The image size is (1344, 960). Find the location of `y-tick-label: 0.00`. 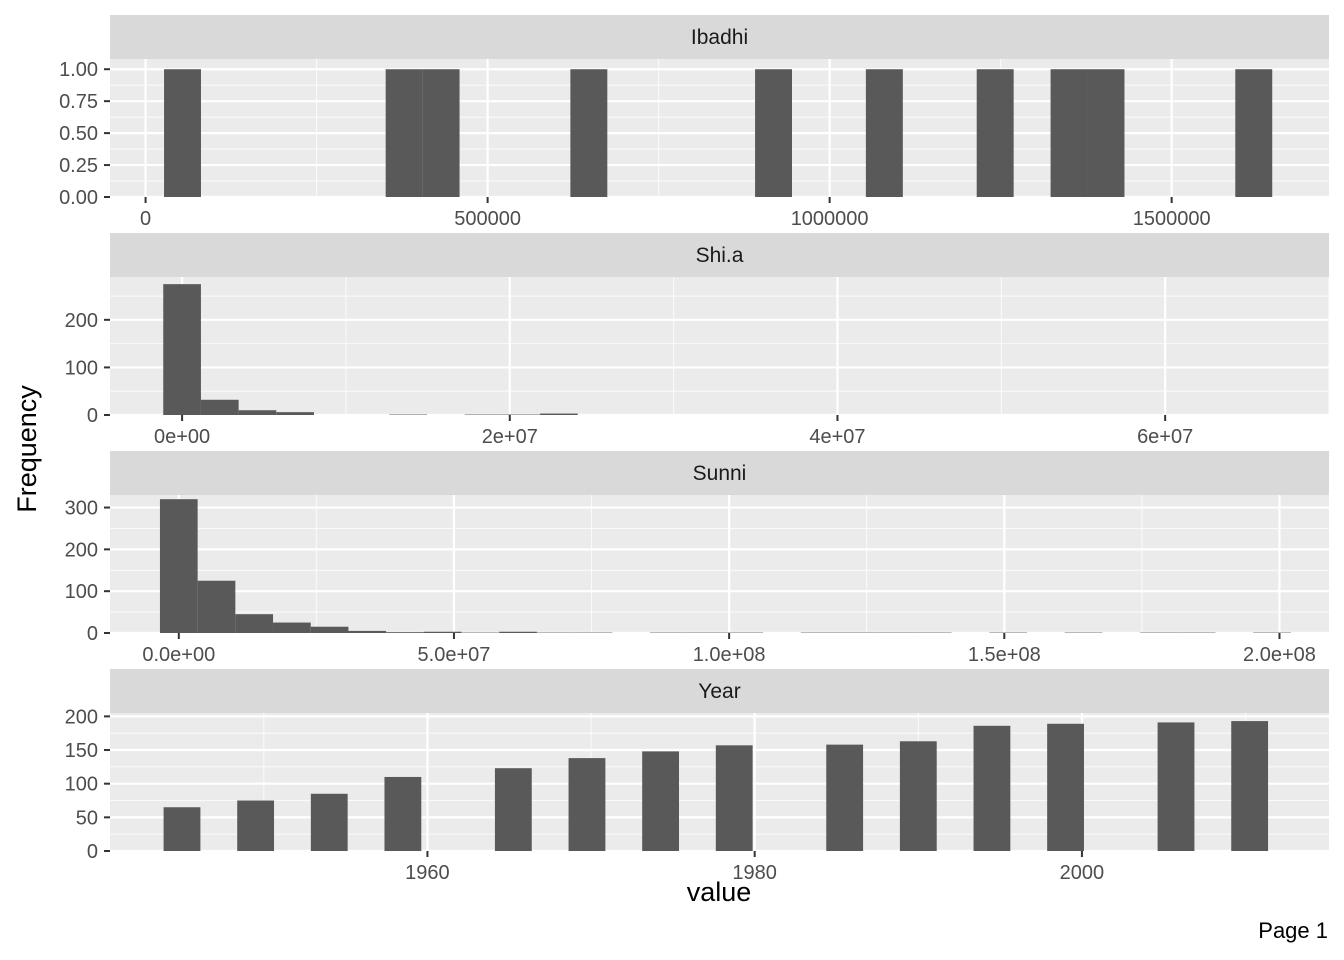

y-tick-label: 0.00 is located at coordinates (78, 198).